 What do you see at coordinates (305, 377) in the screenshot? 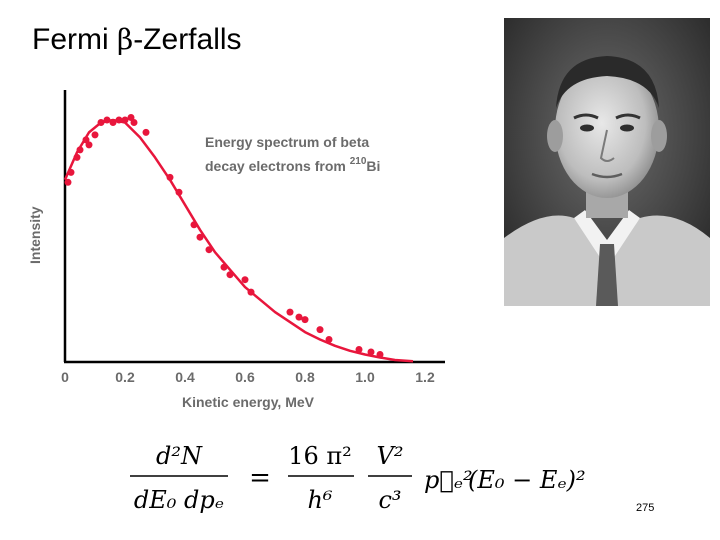
I see `x-tick-label: 0.8` at bounding box center [305, 377].